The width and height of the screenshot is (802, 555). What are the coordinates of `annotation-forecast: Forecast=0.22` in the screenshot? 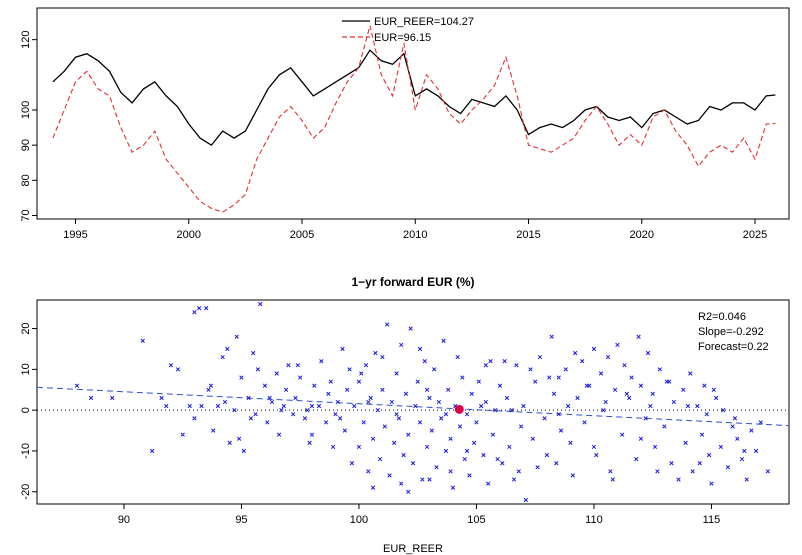 It's located at (733, 347).